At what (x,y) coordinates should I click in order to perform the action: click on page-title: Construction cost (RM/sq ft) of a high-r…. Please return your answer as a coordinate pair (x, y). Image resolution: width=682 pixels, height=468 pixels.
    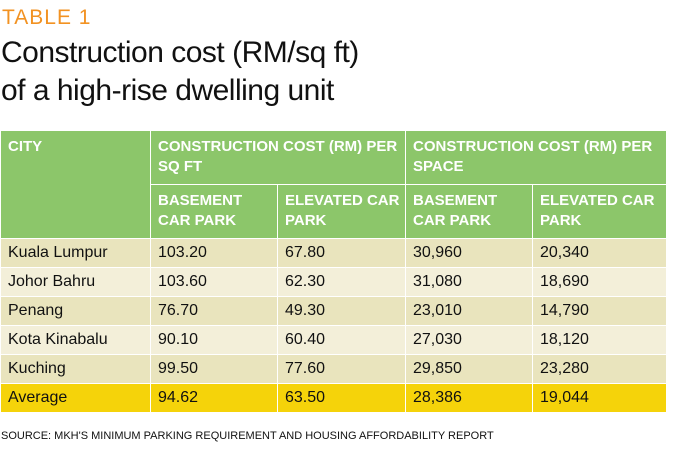
    Looking at the image, I should click on (180, 72).